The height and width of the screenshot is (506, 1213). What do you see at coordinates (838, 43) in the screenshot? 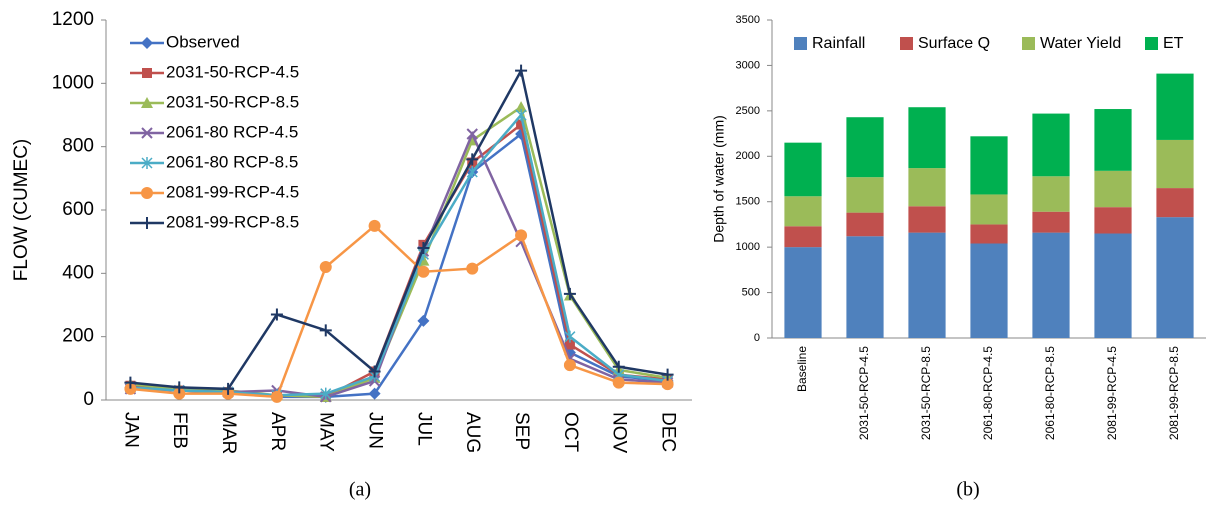
I see `legend-label: Rainfall` at bounding box center [838, 43].